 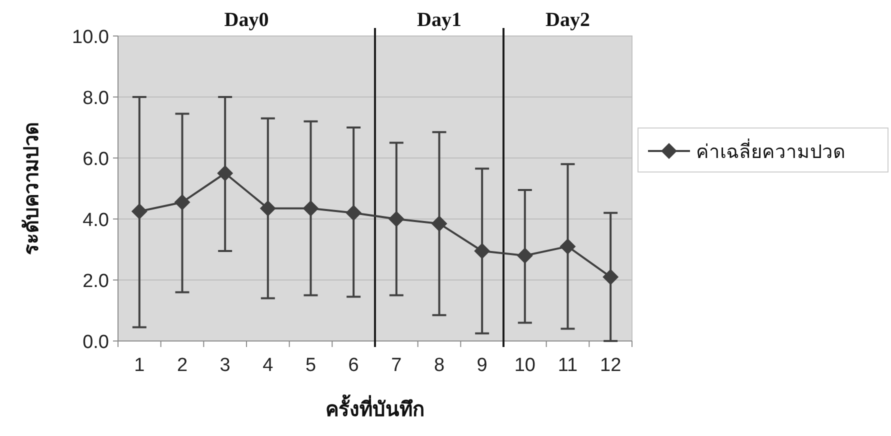 I want to click on x-tick-label: 4, so click(x=268, y=365).